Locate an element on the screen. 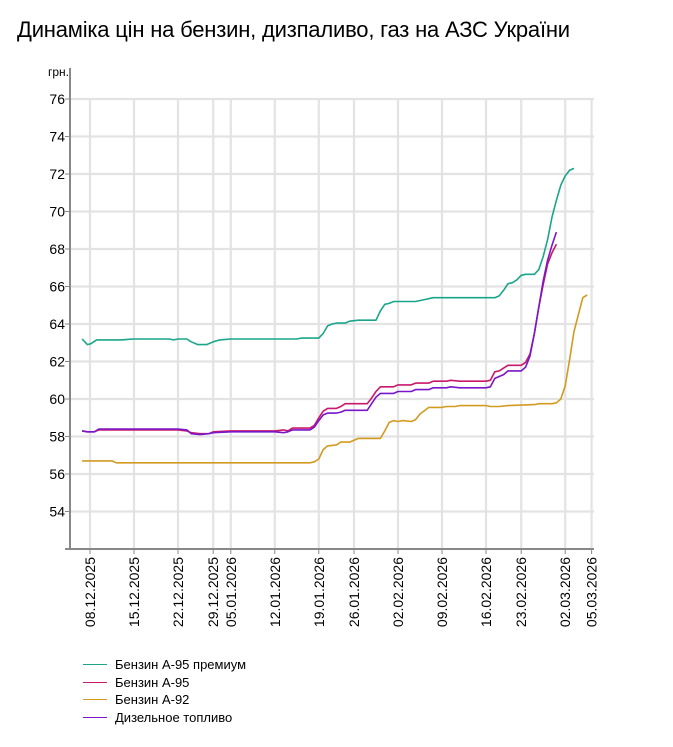 The image size is (673, 747). x-tick-label: 23.02.2026 is located at coordinates (521, 592).